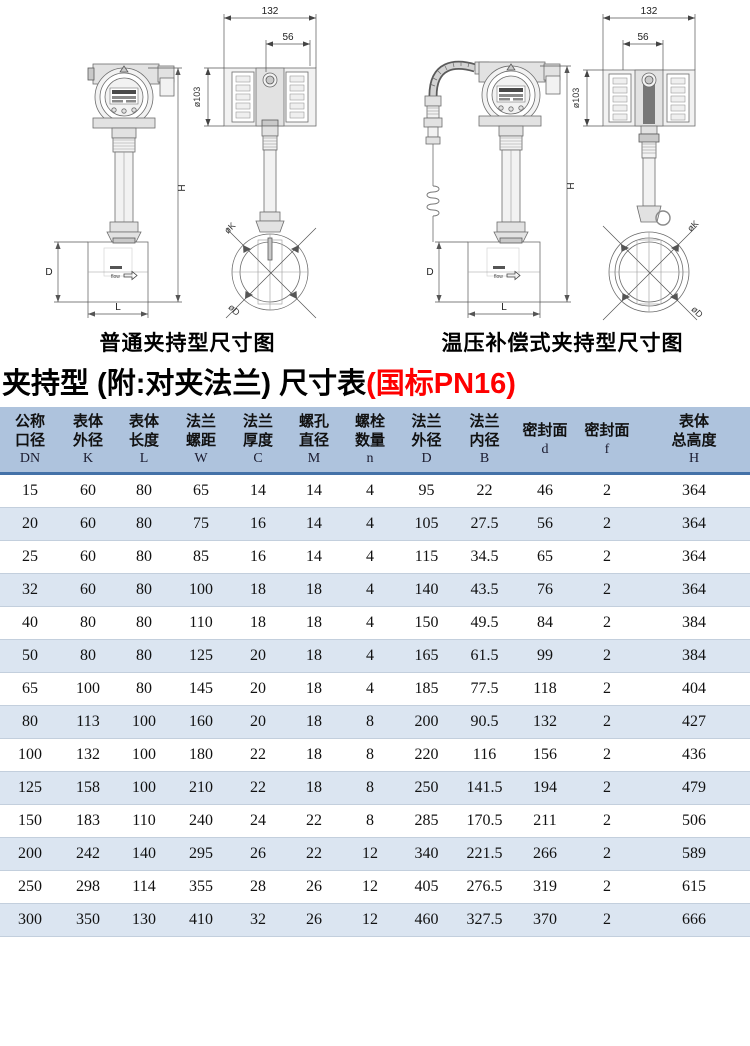 The image size is (750, 1046). I want to click on table-column-header-d: 密封面 d, so click(545, 439).